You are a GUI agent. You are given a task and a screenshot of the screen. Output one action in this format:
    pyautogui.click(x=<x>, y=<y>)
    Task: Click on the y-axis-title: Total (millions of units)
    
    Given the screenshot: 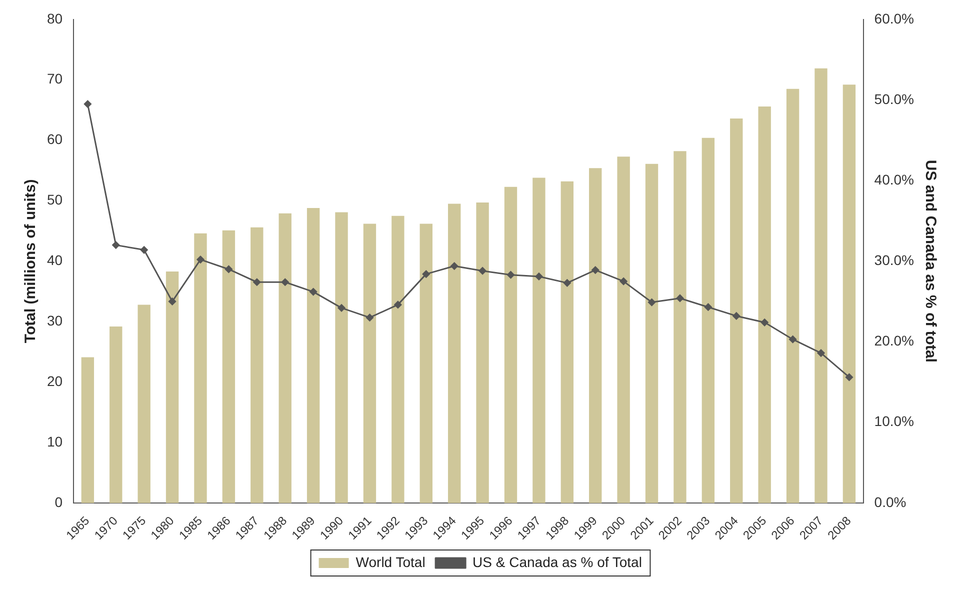 What is the action you would take?
    pyautogui.click(x=31, y=261)
    